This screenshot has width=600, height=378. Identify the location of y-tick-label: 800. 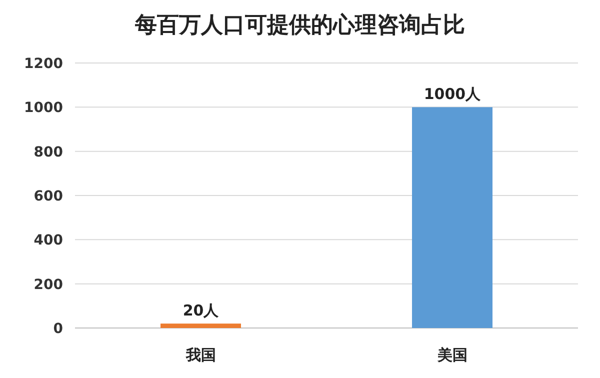
(49, 152).